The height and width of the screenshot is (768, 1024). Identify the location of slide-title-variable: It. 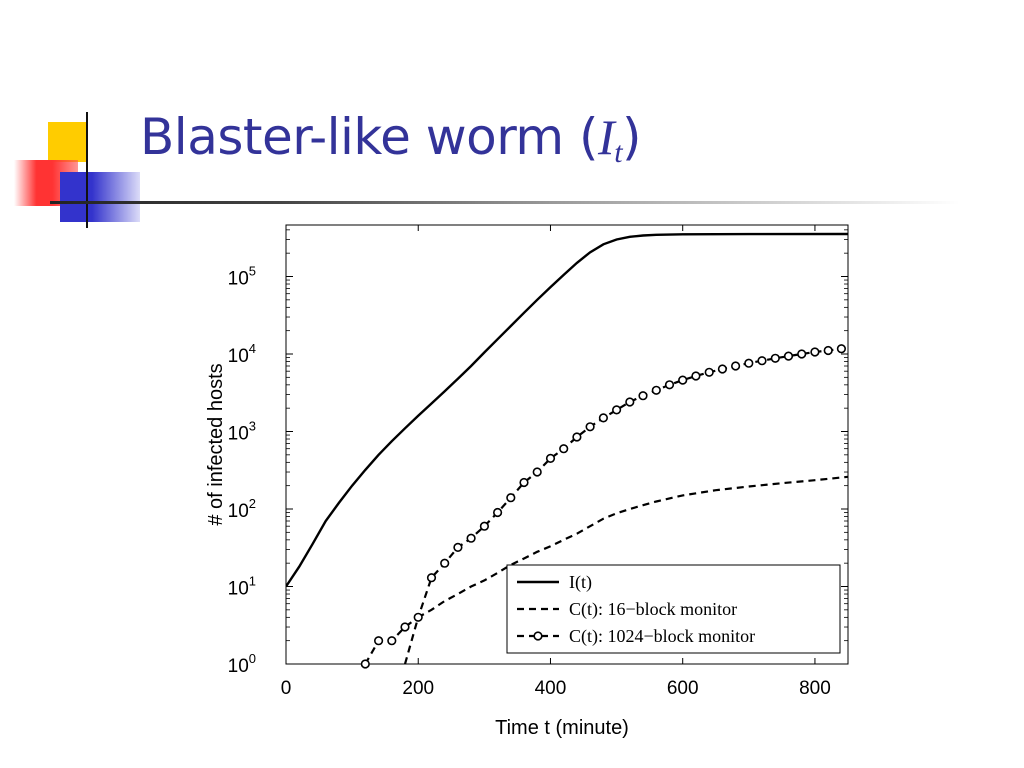
(610, 139).